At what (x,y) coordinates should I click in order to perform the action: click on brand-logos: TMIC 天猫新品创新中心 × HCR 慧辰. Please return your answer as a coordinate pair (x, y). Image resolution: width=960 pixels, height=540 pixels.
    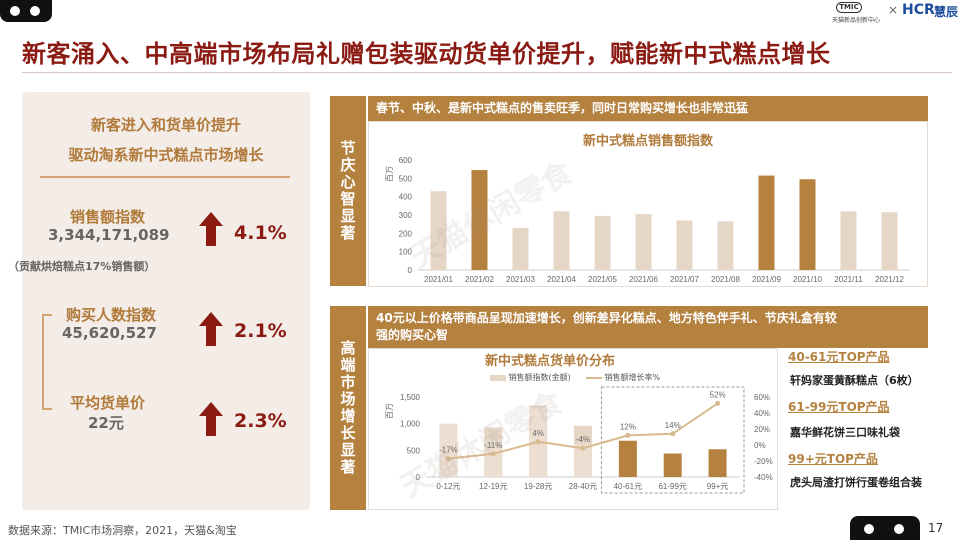
    Looking at the image, I should click on (895, 13).